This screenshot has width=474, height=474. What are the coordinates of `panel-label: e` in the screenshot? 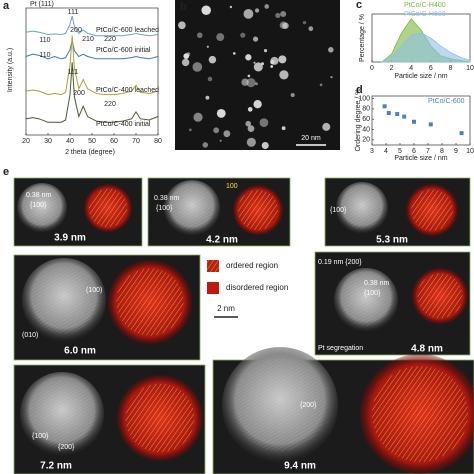 It's located at (6, 172).